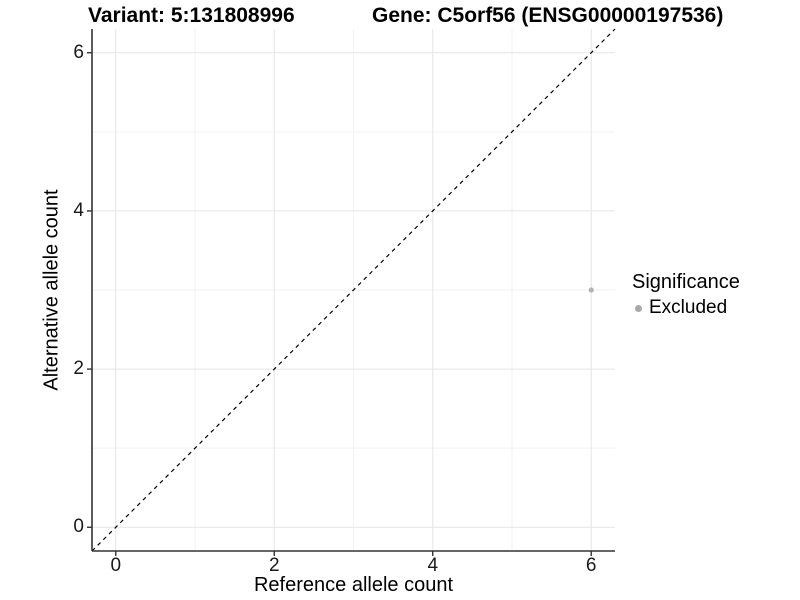 The image size is (800, 600). What do you see at coordinates (591, 290) in the screenshot?
I see `data-points` at bounding box center [591, 290].